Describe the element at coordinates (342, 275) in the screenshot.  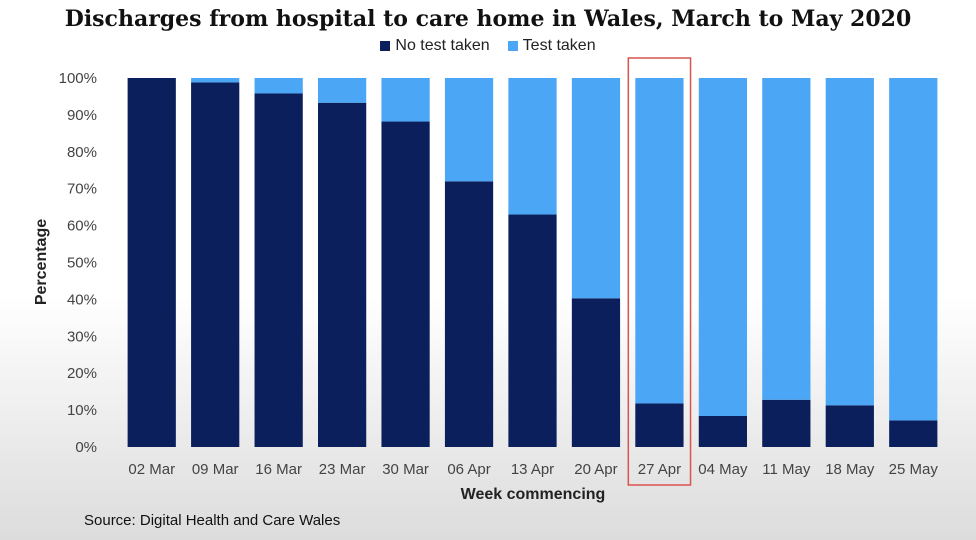
I see `bar-no-test-23-mar` at that location.